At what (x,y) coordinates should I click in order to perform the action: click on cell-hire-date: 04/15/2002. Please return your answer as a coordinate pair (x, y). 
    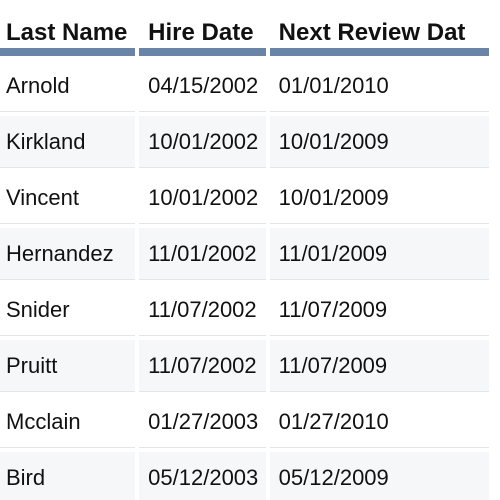
    Looking at the image, I should click on (202, 86).